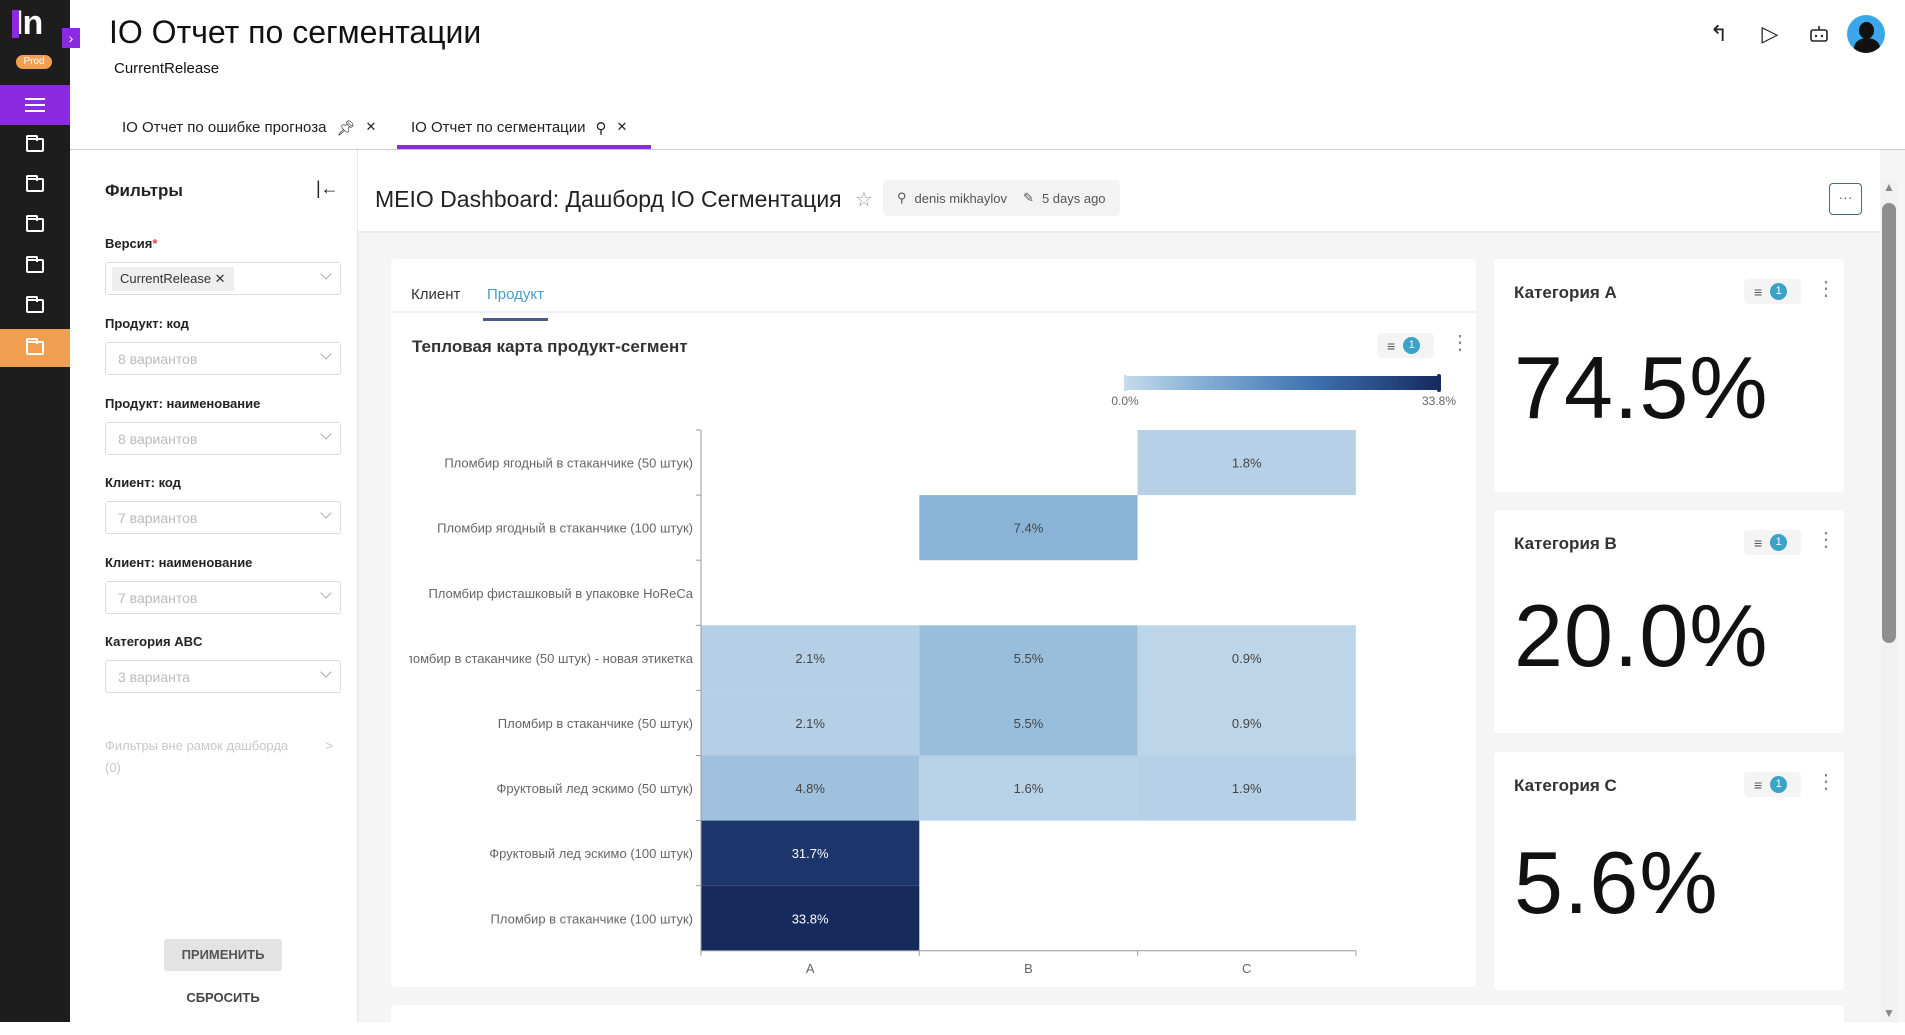  What do you see at coordinates (592, 918) in the screenshot?
I see `y-tick-label: Пломбир в стаканчике (100 штук)` at bounding box center [592, 918].